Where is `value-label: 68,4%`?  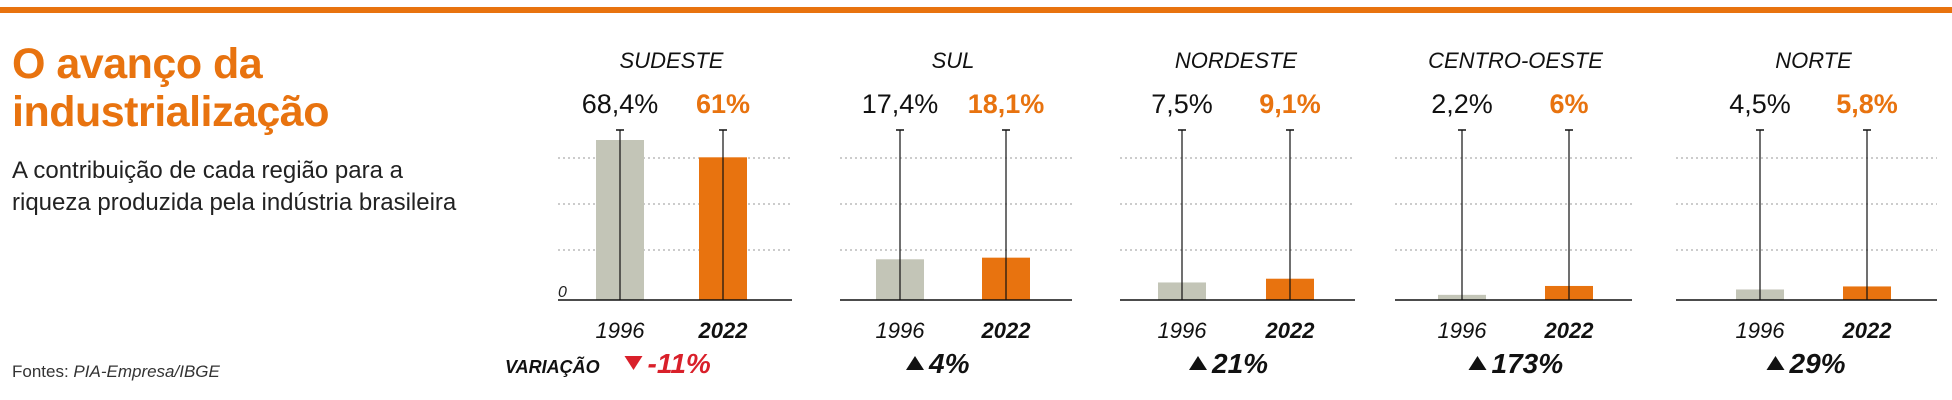 value-label: 68,4% is located at coordinates (620, 104).